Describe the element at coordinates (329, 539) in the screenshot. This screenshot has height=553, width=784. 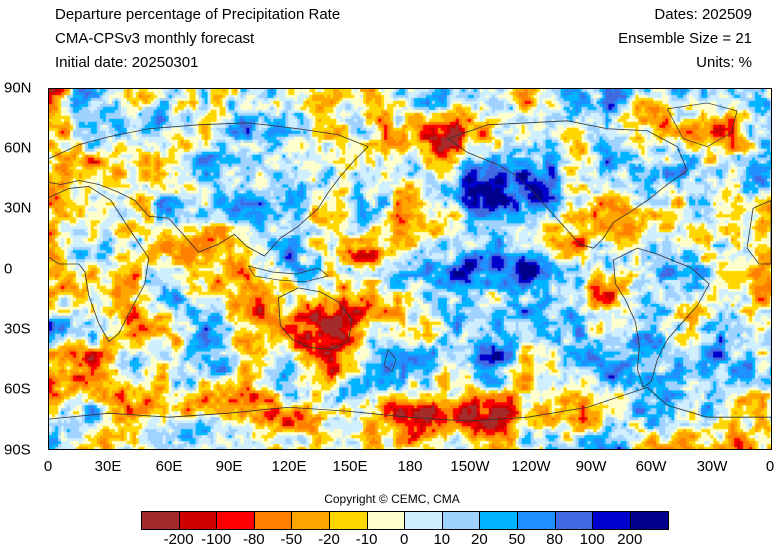
I see `colorbar-tick-label: -20` at that location.